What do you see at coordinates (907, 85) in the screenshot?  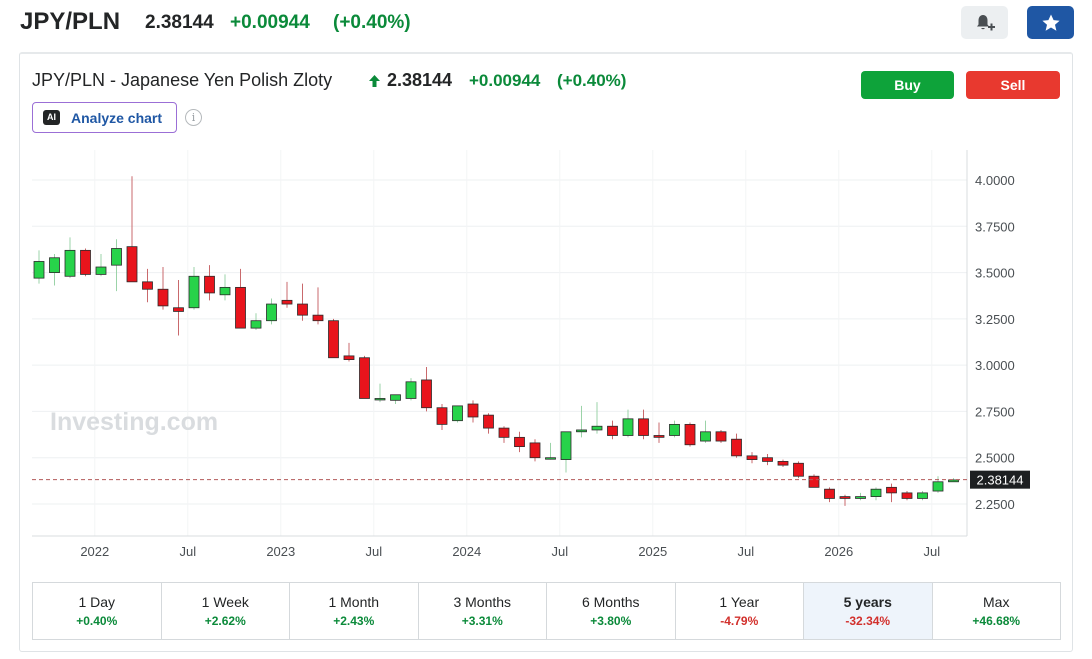 I see `buy-button: Buy` at bounding box center [907, 85].